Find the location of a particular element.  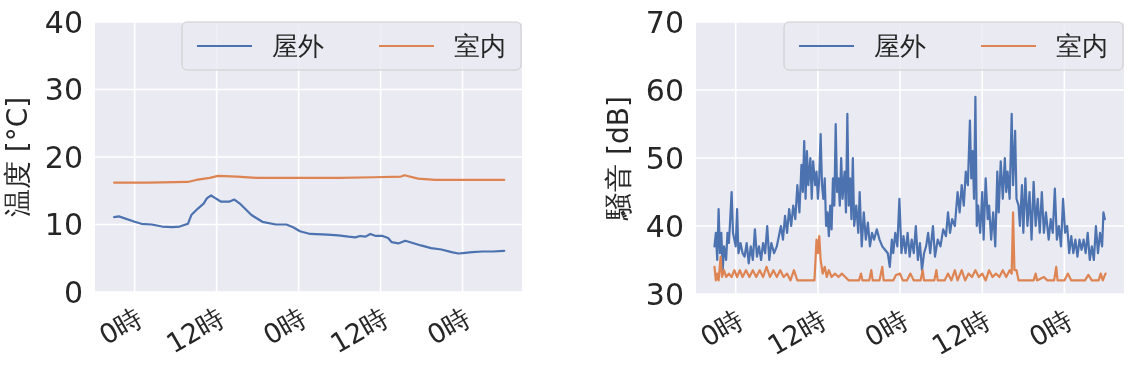

y-tick-label: 10 is located at coordinates (63, 224).